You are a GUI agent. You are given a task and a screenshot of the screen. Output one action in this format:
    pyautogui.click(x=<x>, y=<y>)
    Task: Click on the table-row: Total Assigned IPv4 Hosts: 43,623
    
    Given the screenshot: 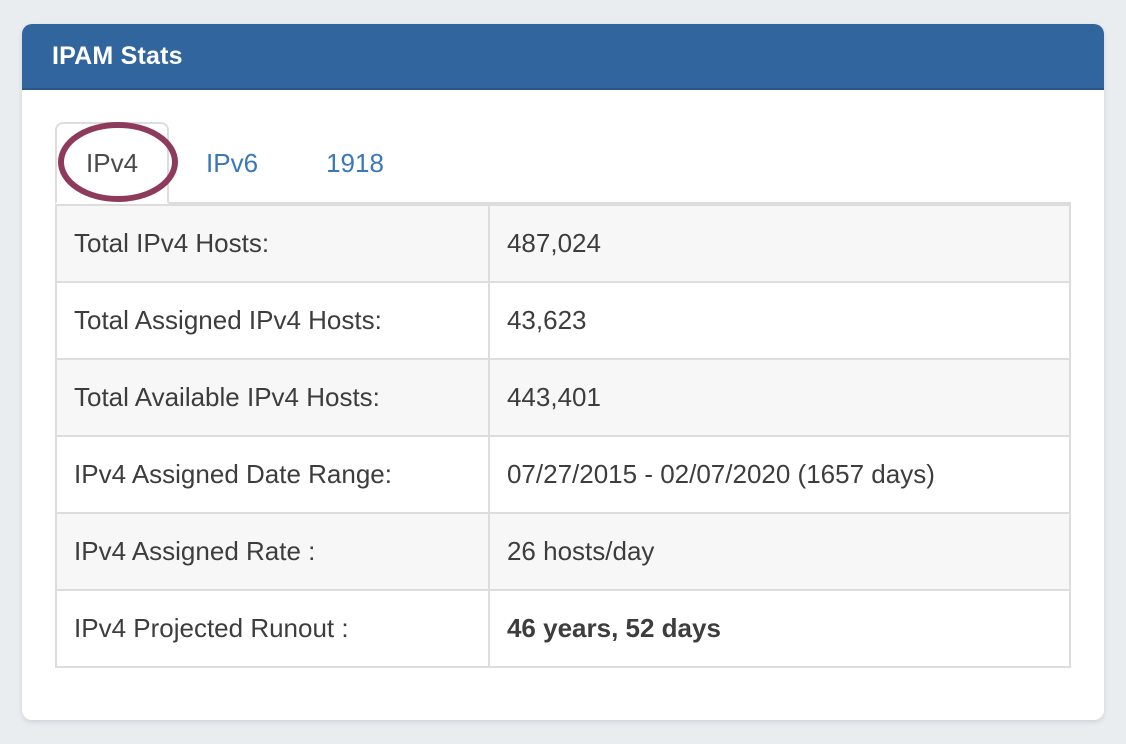 What is the action you would take?
    pyautogui.click(x=563, y=320)
    